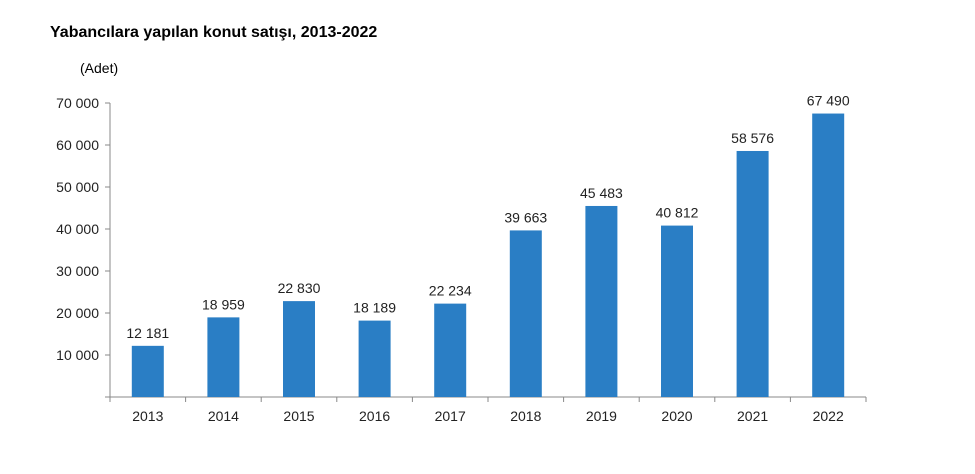  I want to click on unit-label: (Adet), so click(99, 68).